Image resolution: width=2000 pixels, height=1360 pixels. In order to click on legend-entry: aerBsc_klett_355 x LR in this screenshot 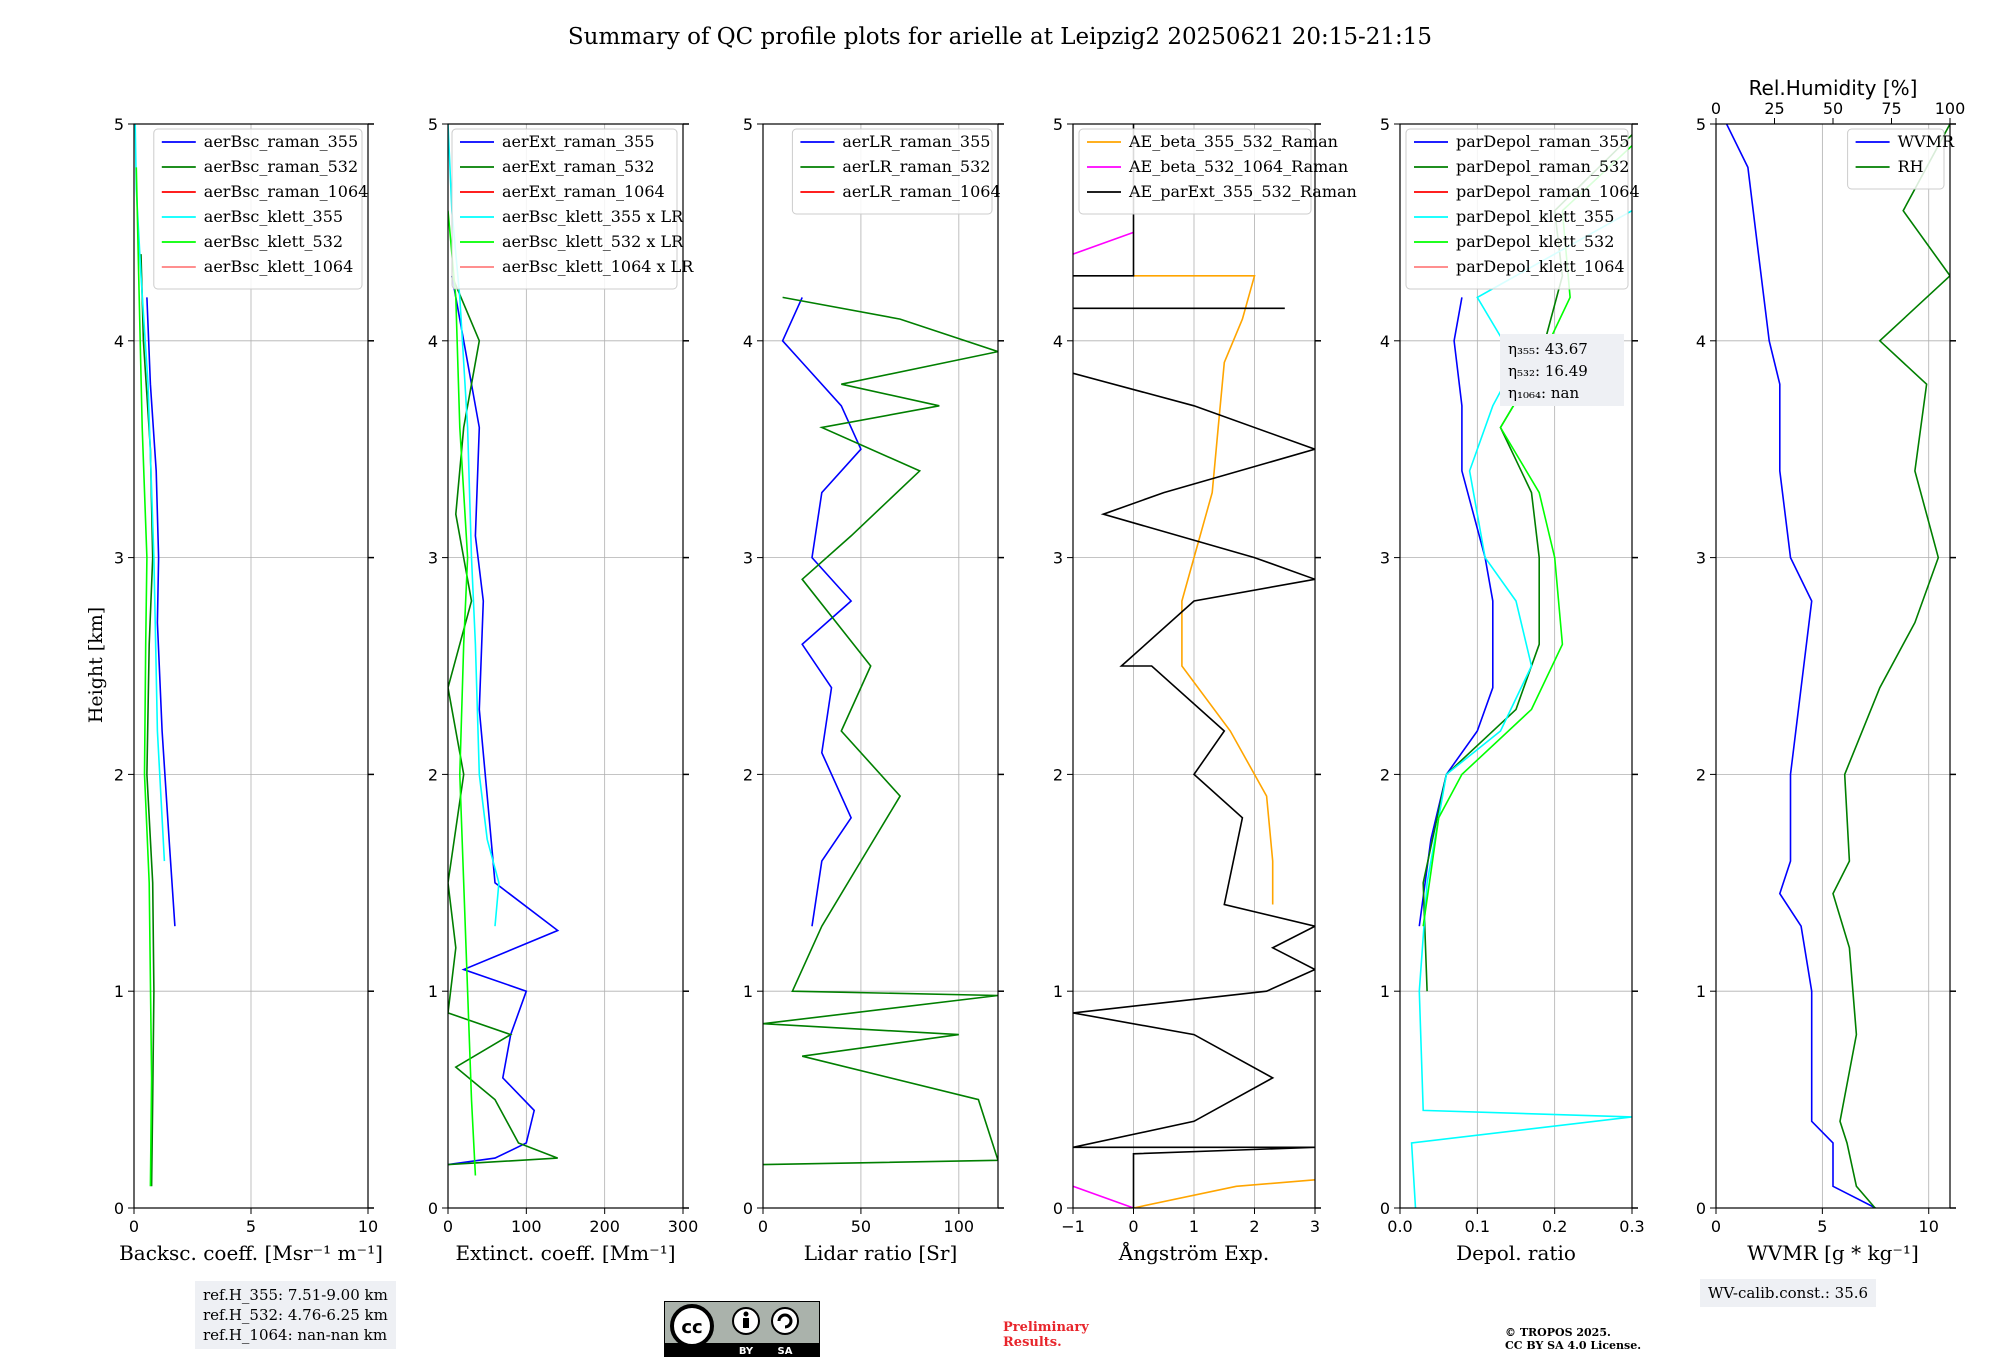, I will do `click(593, 216)`.